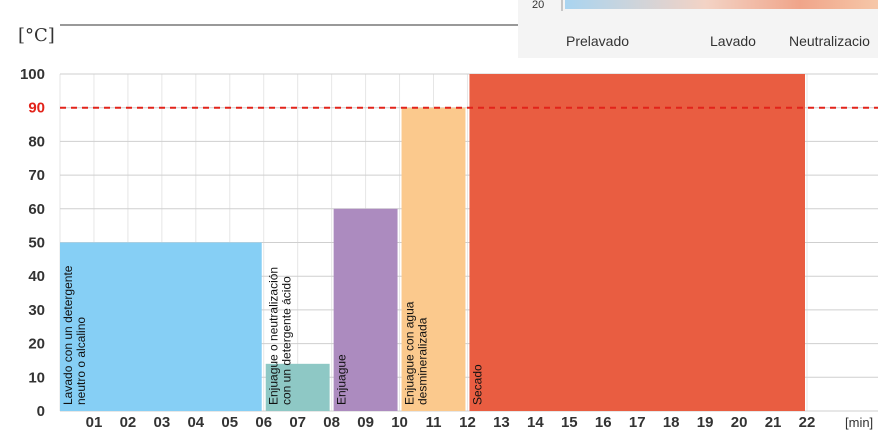 Image resolution: width=878 pixels, height=430 pixels. I want to click on y-tick-label: 10, so click(36, 377).